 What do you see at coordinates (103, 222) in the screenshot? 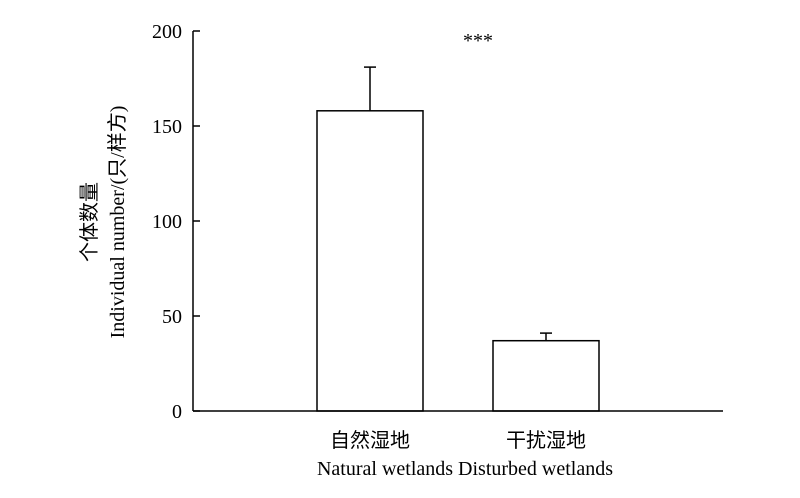
I see `y-axis-title: 个体数量 Individual number/(只/样方)` at bounding box center [103, 222].